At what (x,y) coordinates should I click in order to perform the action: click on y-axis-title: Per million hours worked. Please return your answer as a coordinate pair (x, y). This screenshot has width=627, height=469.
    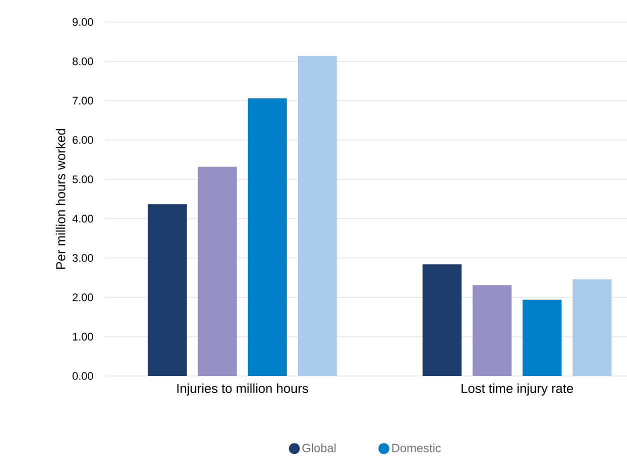
    Looking at the image, I should click on (61, 198).